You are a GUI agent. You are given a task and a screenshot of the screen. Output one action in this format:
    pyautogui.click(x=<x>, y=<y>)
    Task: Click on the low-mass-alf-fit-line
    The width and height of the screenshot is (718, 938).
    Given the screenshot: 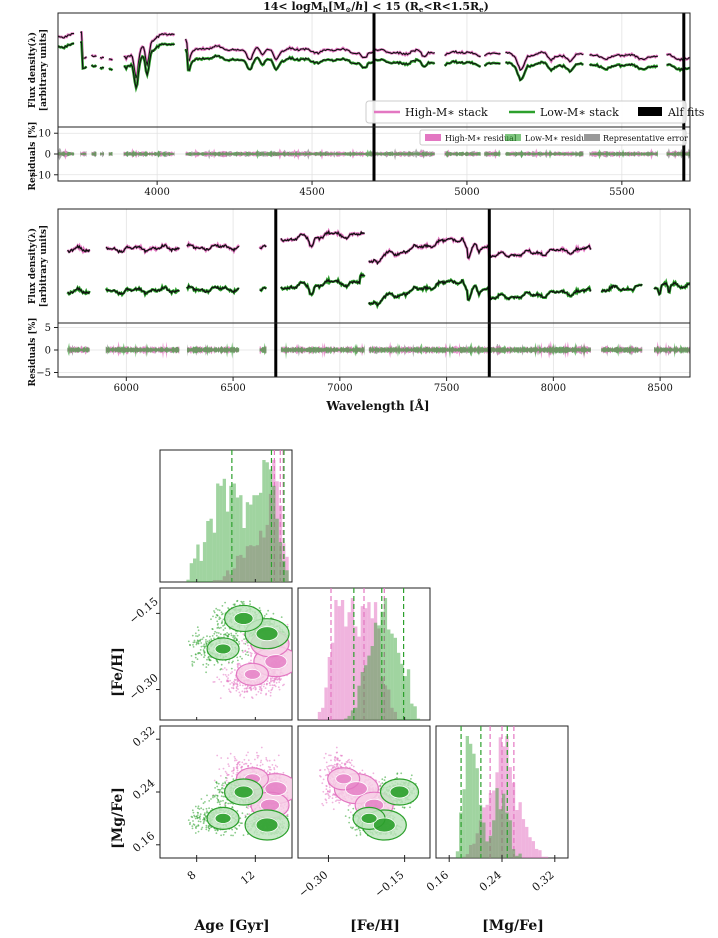 What is the action you would take?
    pyautogui.click(x=374, y=65)
    